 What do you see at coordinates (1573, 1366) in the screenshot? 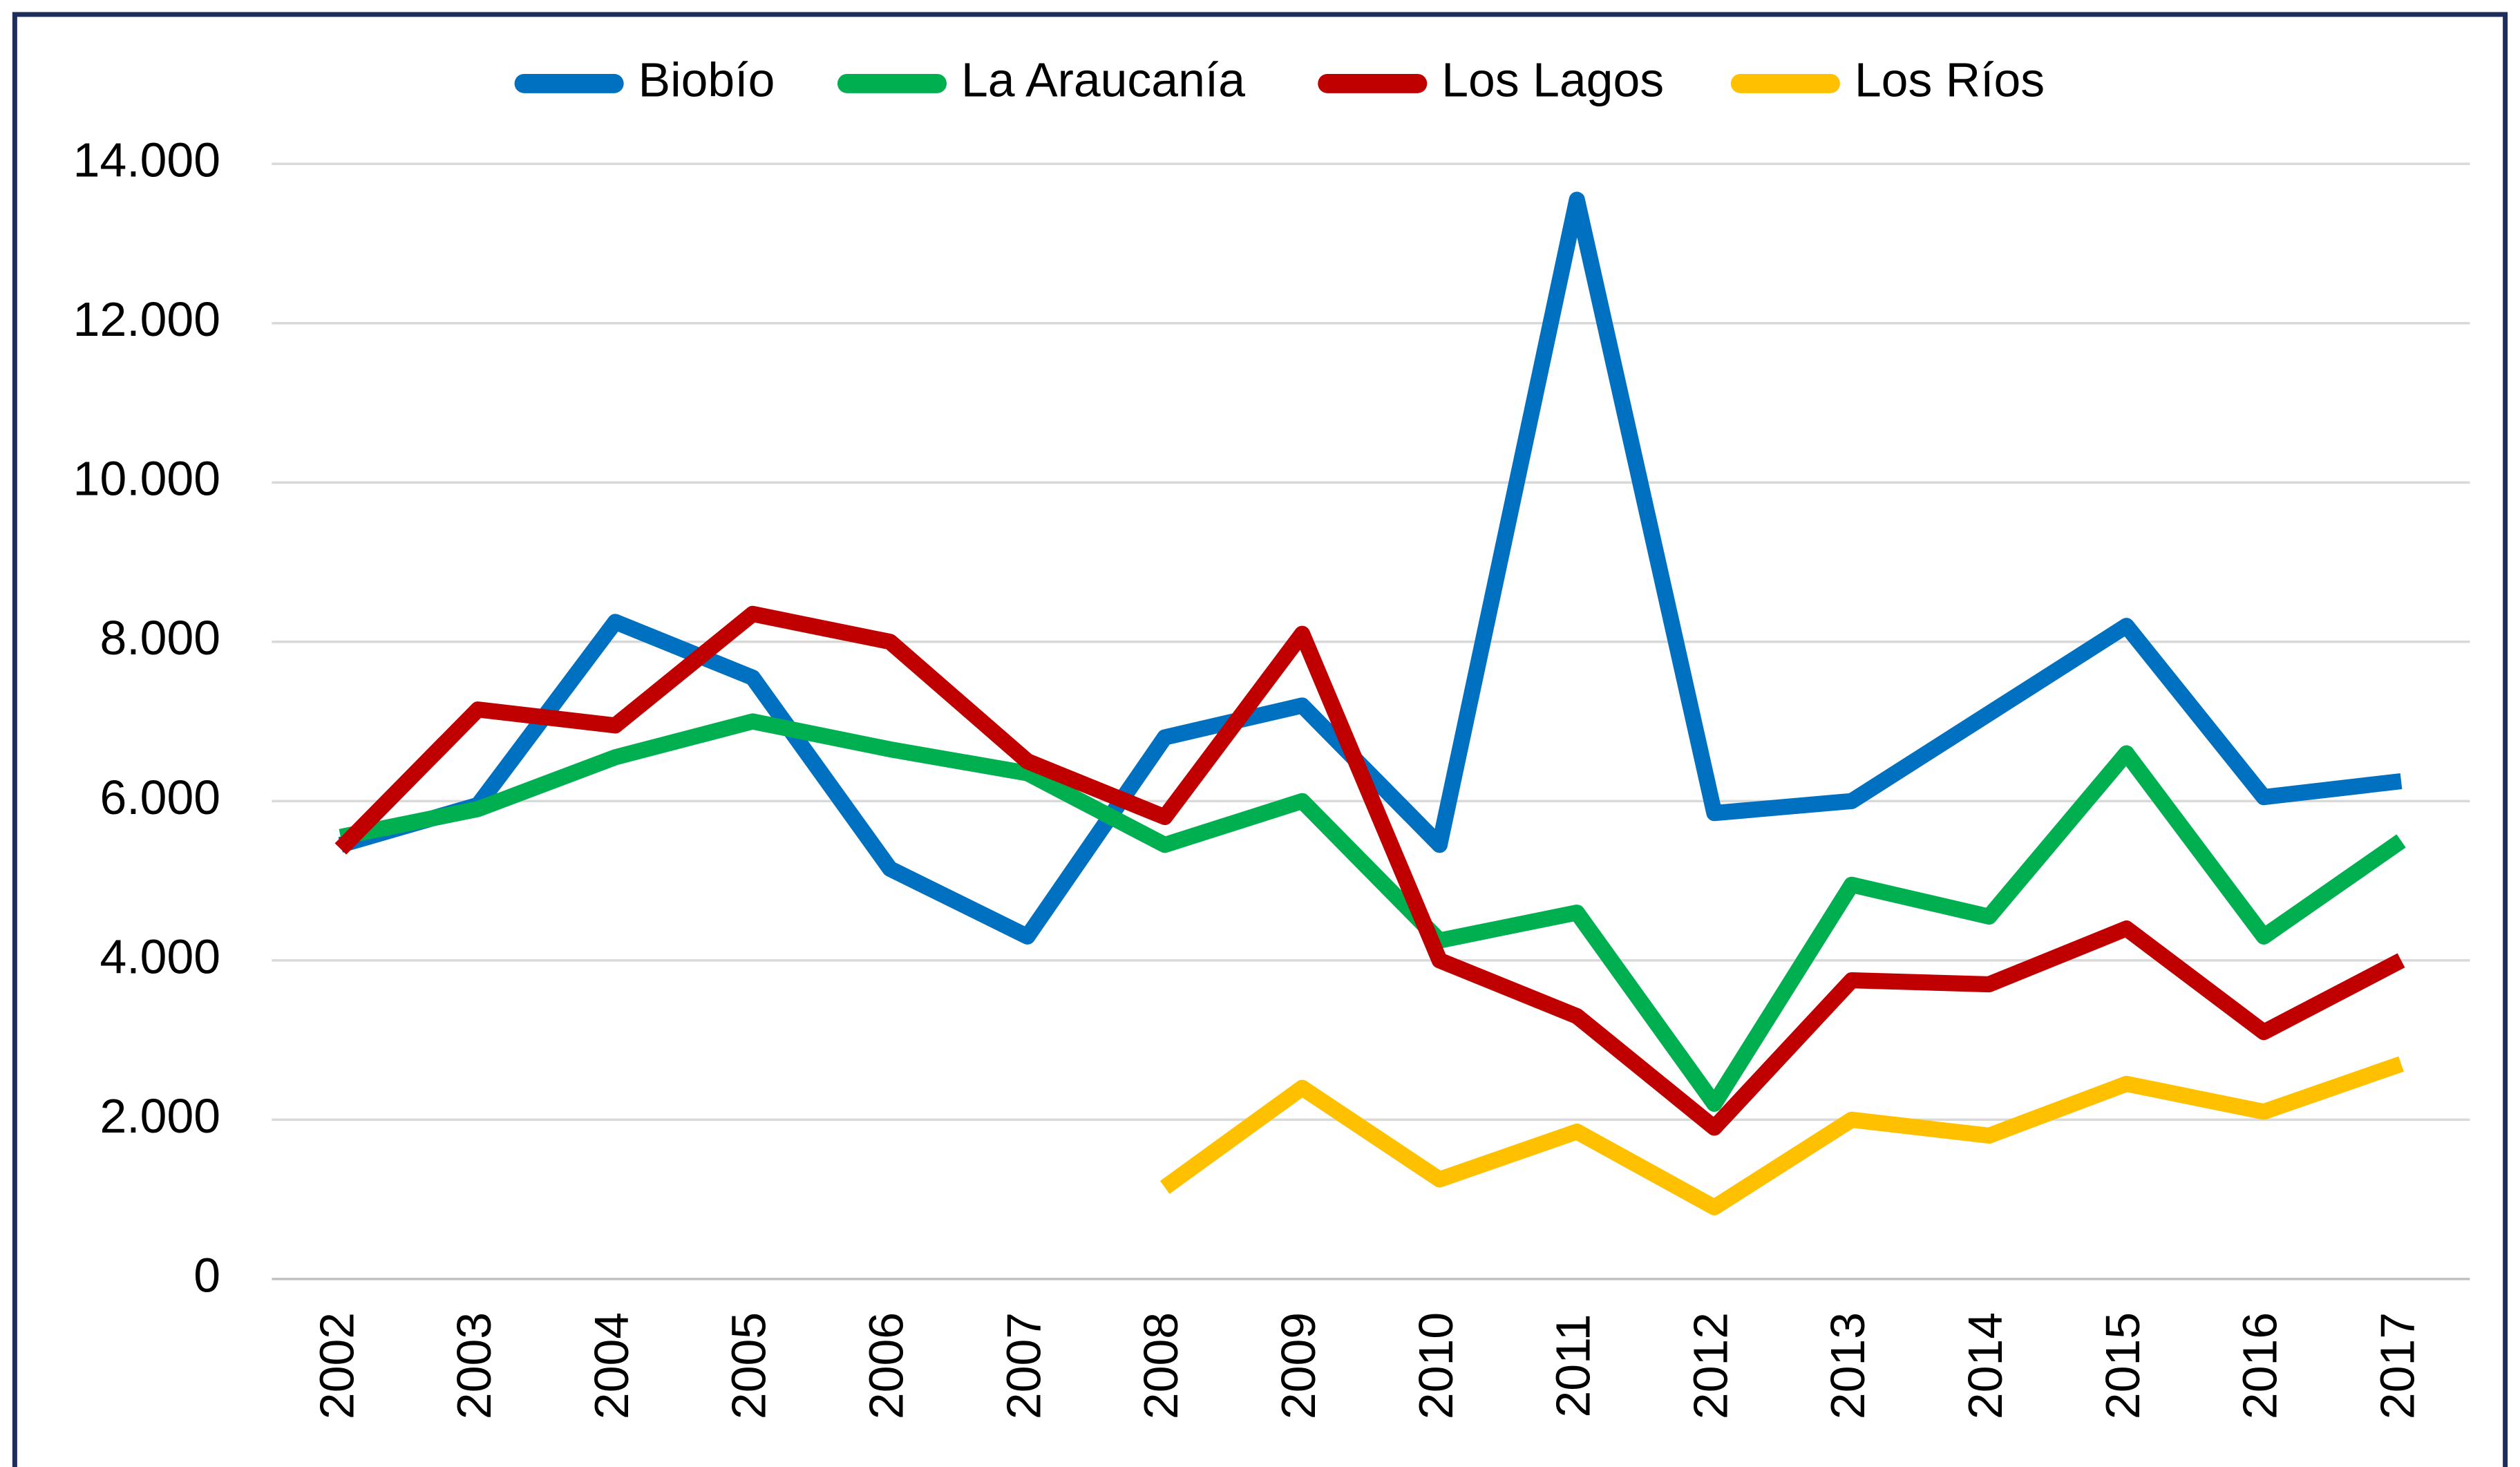
I see `x-tick-label: 2011` at bounding box center [1573, 1366].